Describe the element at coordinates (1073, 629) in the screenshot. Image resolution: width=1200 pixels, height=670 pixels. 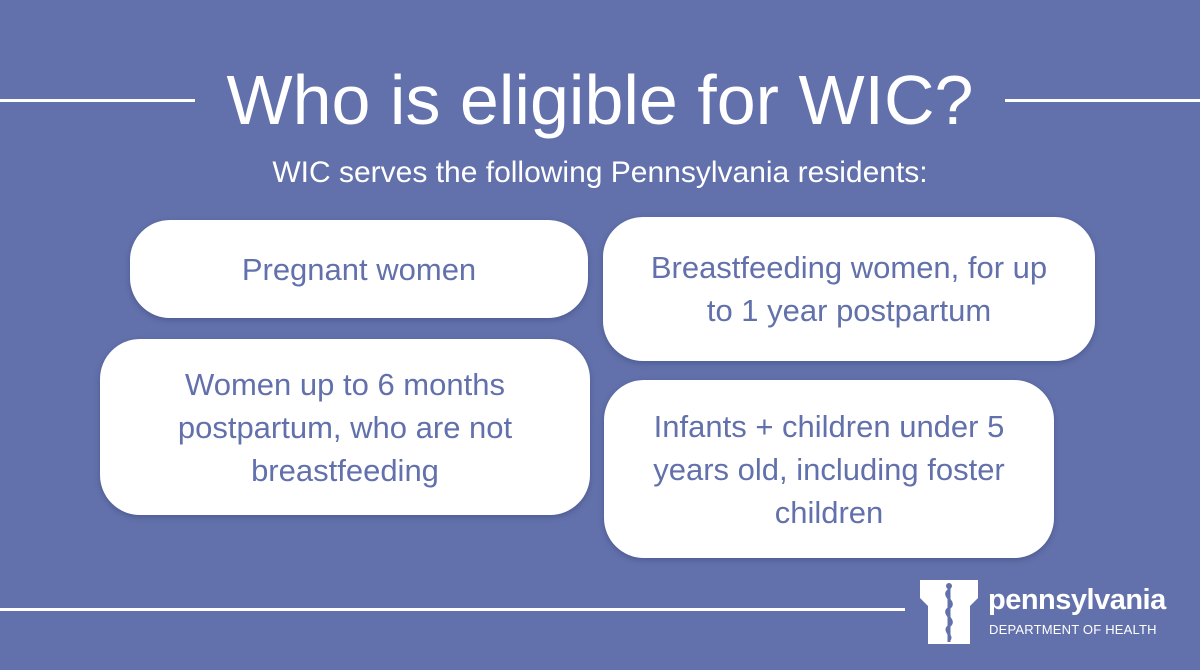
I see `logo-department: DEPARTMENT OF HEALTH` at that location.